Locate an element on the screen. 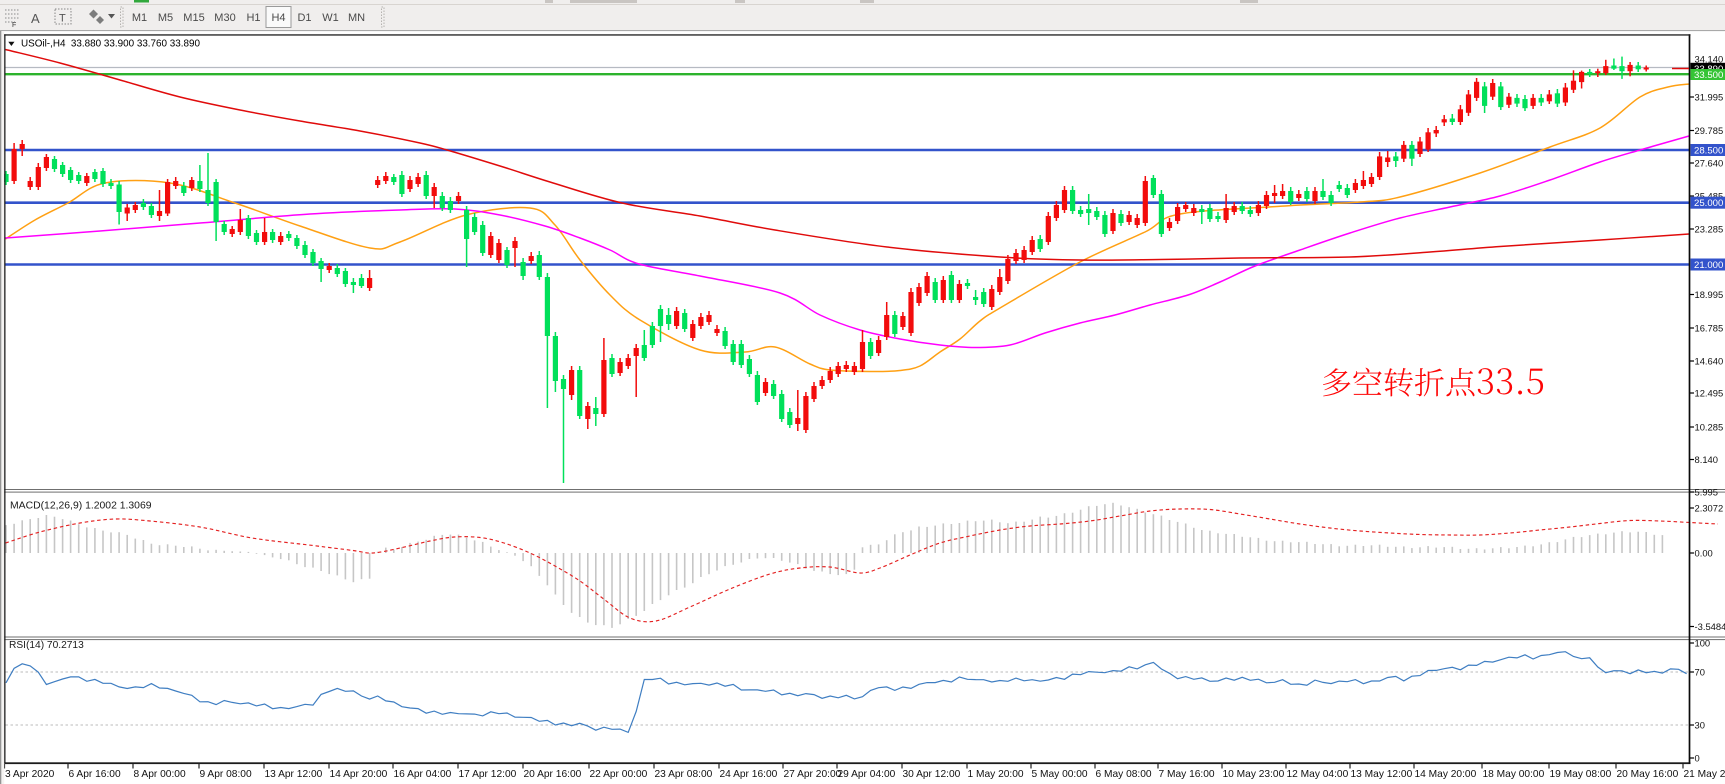 This screenshot has width=1725, height=784. svg-text: A is located at coordinates (35, 18).